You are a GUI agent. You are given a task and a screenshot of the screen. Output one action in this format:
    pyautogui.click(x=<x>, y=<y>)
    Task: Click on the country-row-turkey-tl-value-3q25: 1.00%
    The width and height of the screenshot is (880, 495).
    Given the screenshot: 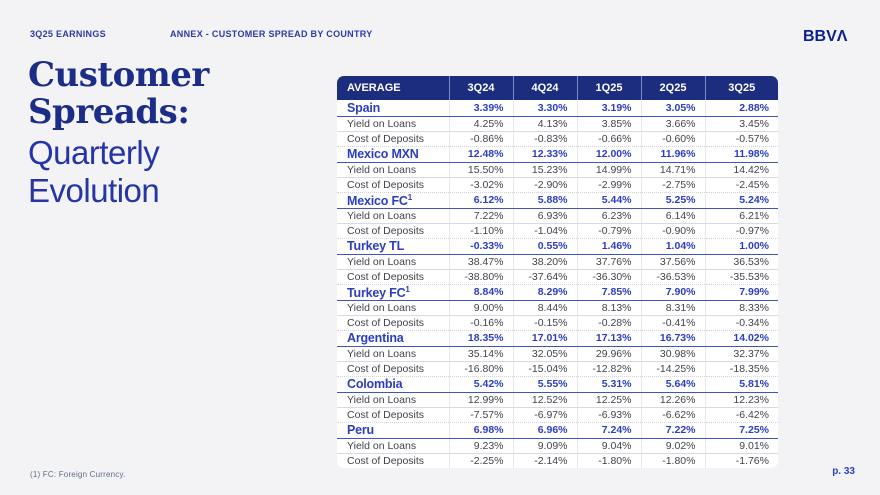 What is the action you would take?
    pyautogui.click(x=741, y=246)
    